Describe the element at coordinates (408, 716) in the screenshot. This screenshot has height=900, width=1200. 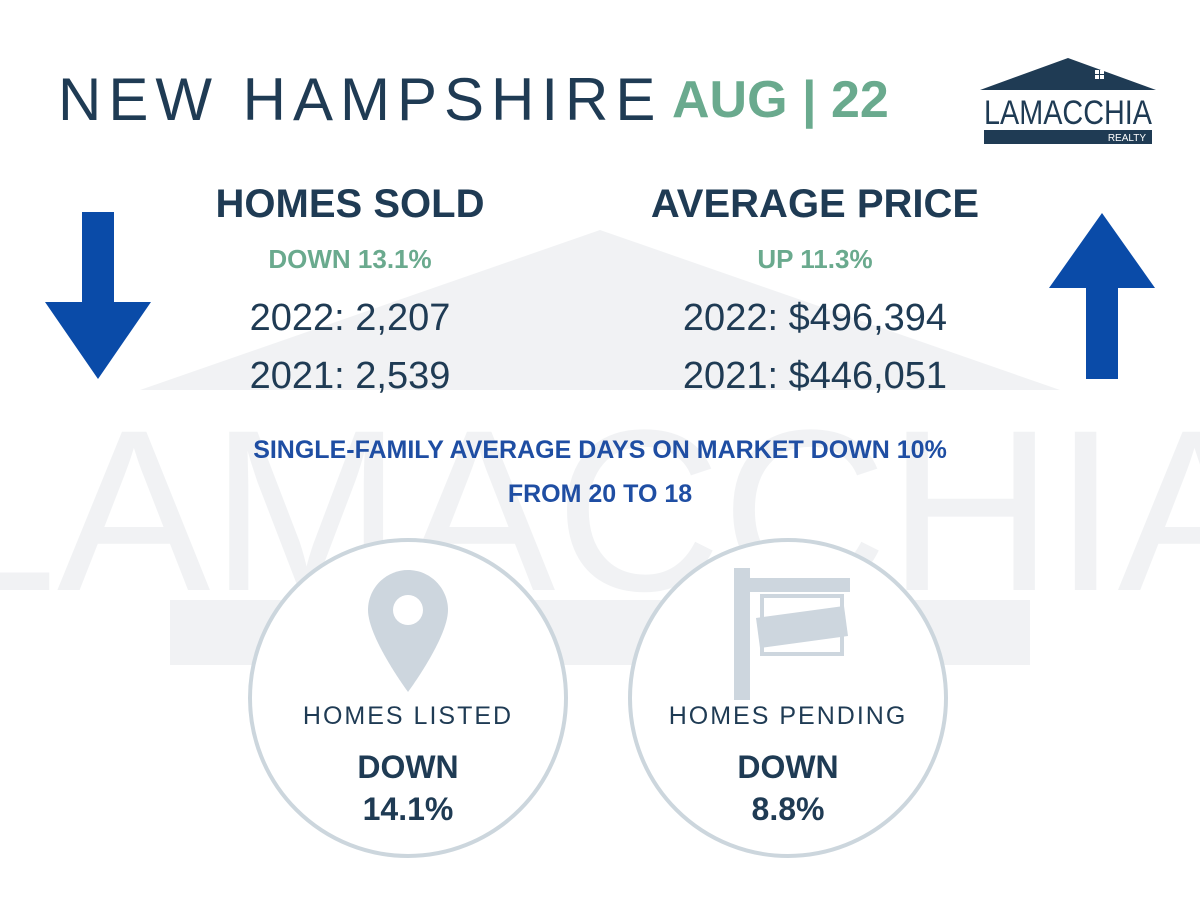
I see `homes-listed-label: HOMES LISTED` at that location.